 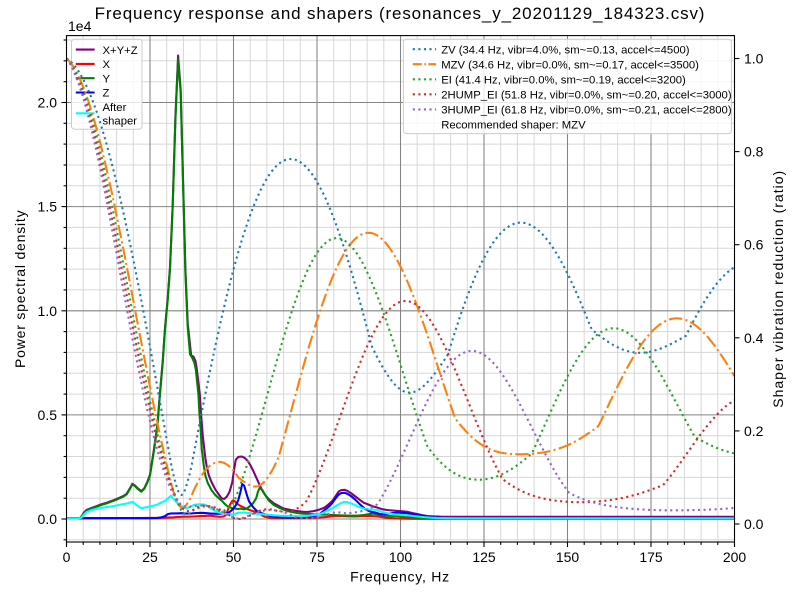 I want to click on svg-text: 200, so click(x=735, y=557).